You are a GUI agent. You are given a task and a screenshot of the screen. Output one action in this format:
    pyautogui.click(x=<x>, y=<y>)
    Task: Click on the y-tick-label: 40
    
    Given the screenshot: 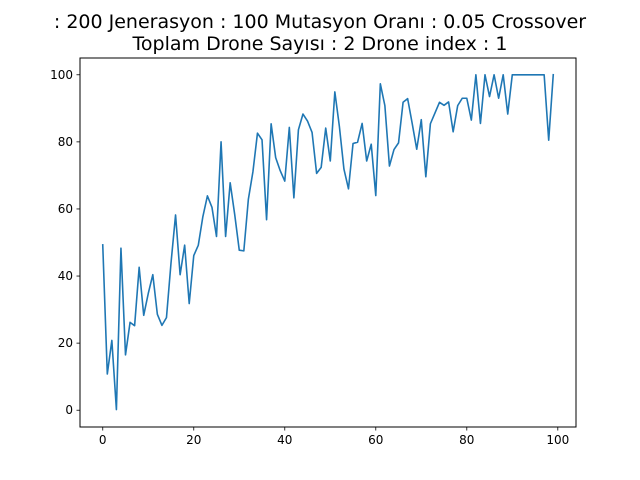 What is the action you would take?
    pyautogui.click(x=65, y=276)
    